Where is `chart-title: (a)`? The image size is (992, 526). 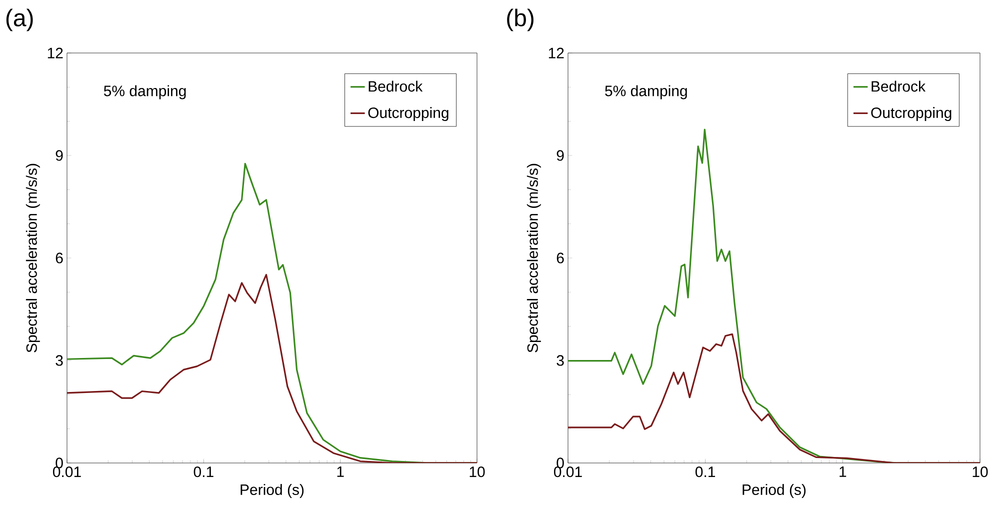 chart-title: (a) is located at coordinates (19, 20).